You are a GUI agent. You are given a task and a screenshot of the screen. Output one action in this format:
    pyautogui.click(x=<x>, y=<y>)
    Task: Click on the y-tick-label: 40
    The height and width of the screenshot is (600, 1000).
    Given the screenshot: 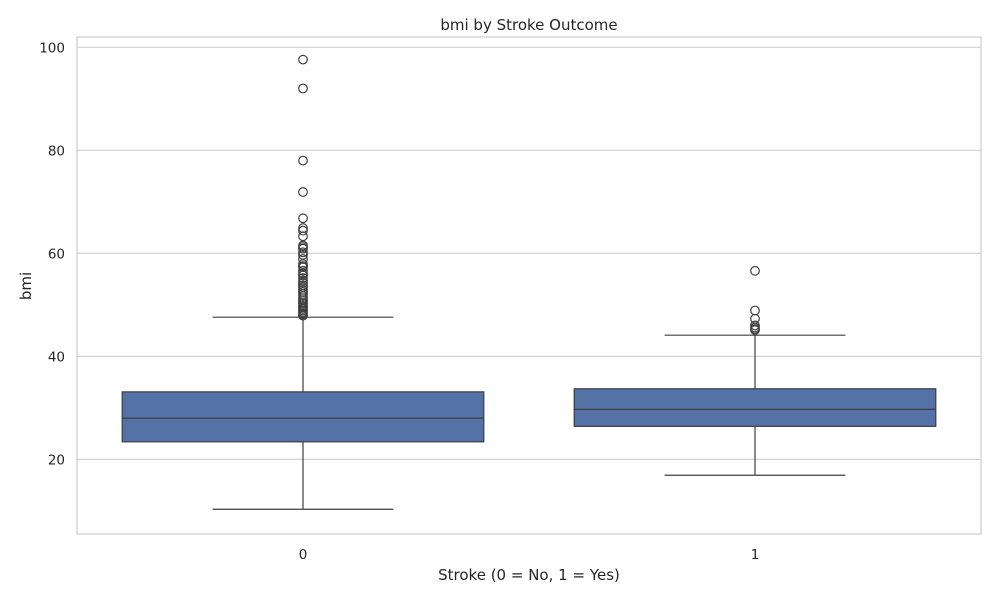 What is the action you would take?
    pyautogui.click(x=56, y=357)
    